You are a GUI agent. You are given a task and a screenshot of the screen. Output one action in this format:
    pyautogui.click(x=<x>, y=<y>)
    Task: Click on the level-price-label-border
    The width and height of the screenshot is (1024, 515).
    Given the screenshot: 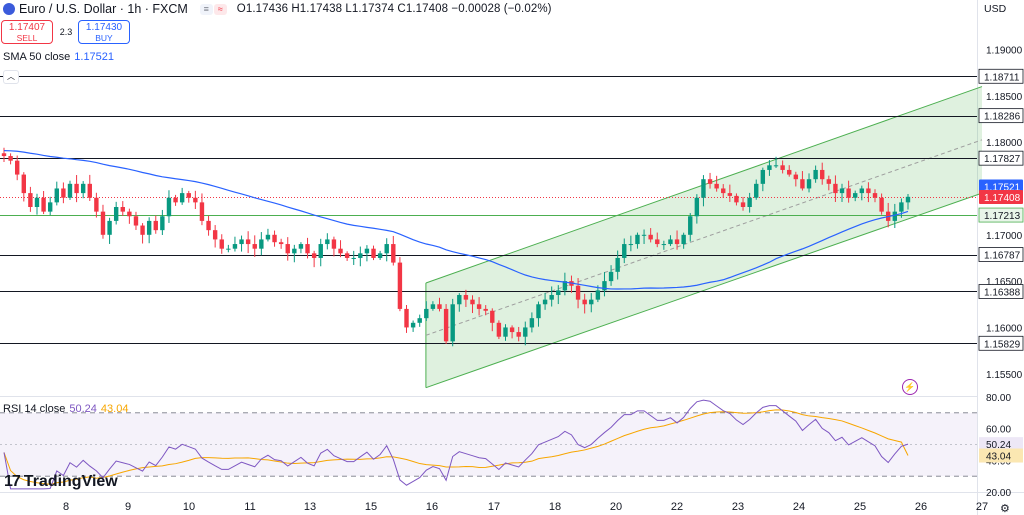 What is the action you would take?
    pyautogui.click(x=1001, y=116)
    